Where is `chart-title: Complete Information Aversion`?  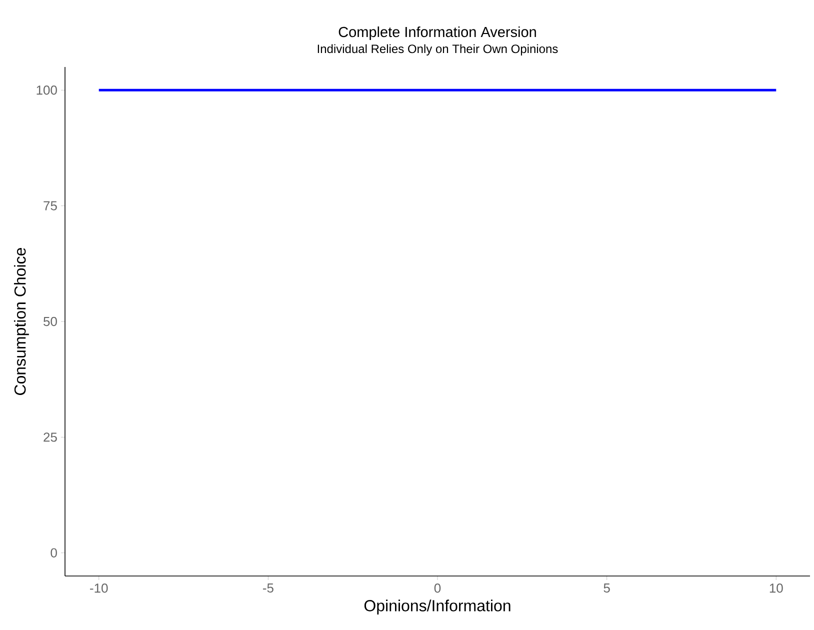 chart-title: Complete Information Aversion is located at coordinates (437, 33).